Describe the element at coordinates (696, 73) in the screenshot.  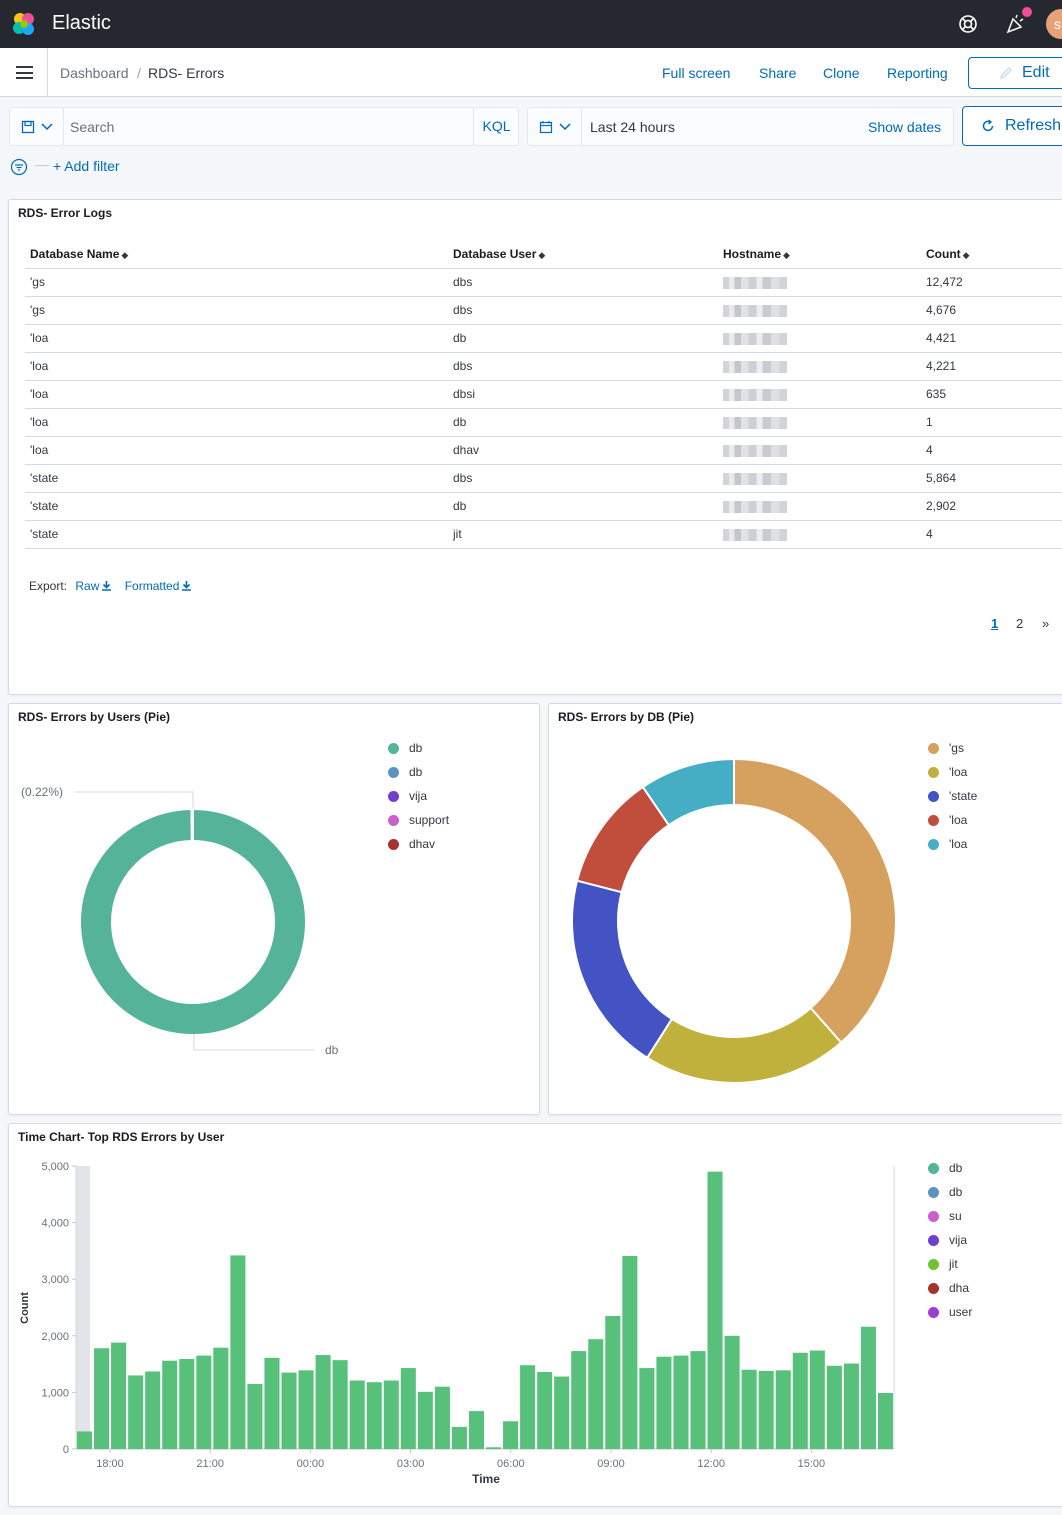
I see `full-screen-link: Full screen` at that location.